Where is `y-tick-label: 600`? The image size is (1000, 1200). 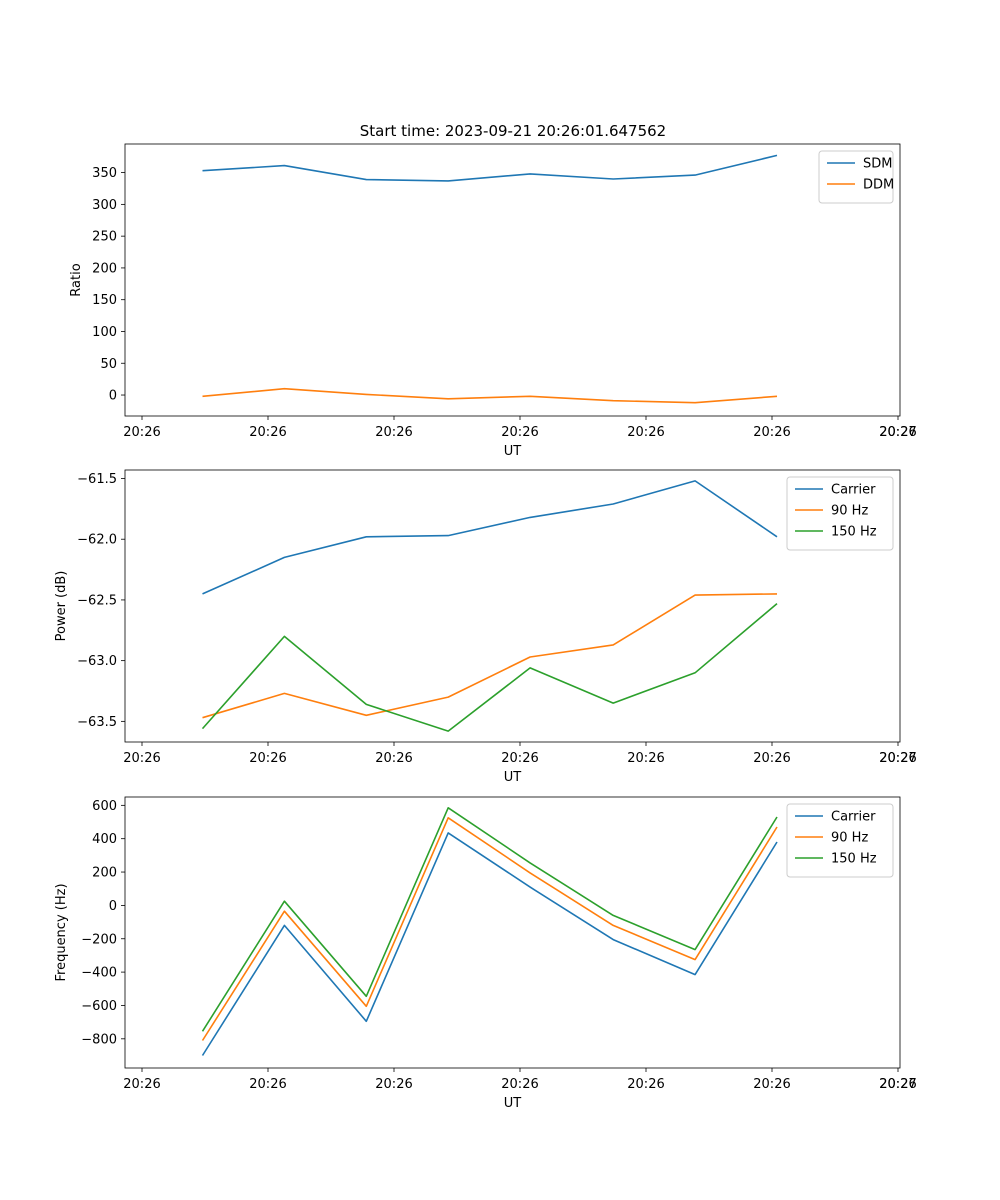 y-tick-label: 600 is located at coordinates (104, 806).